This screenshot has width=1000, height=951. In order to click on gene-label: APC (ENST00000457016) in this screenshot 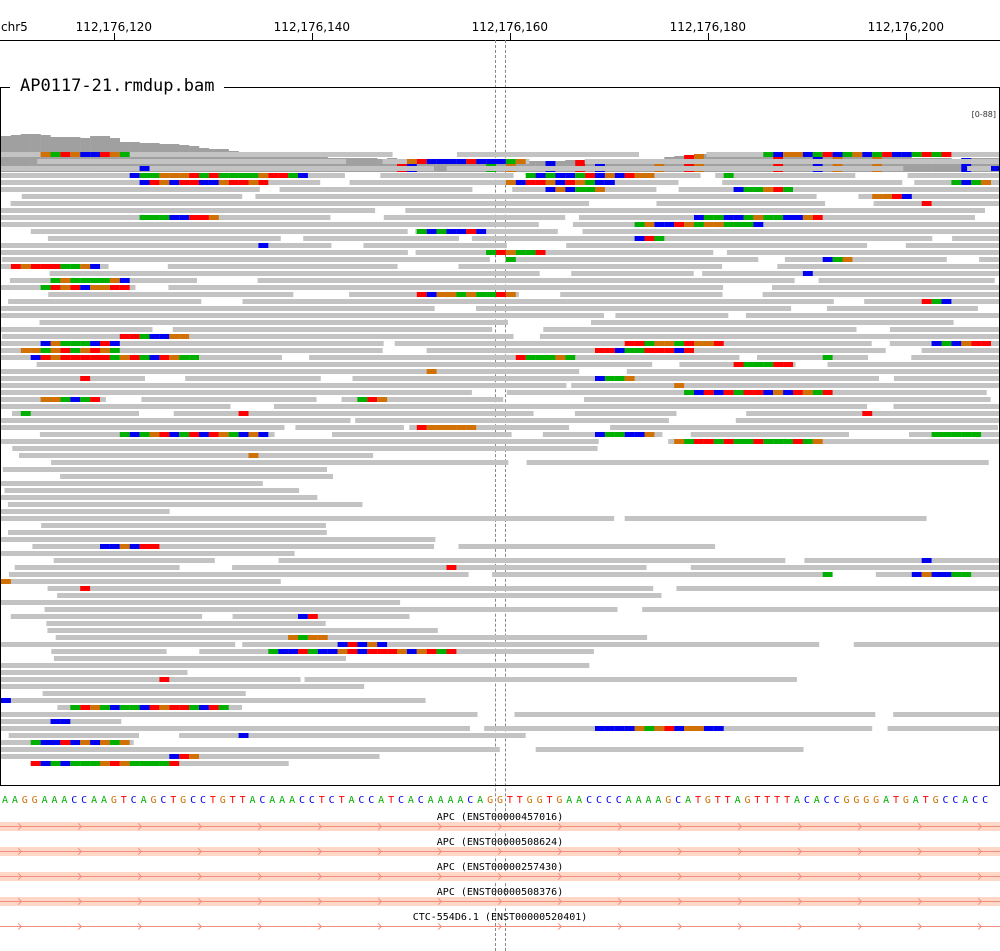, I will do `click(500, 817)`.